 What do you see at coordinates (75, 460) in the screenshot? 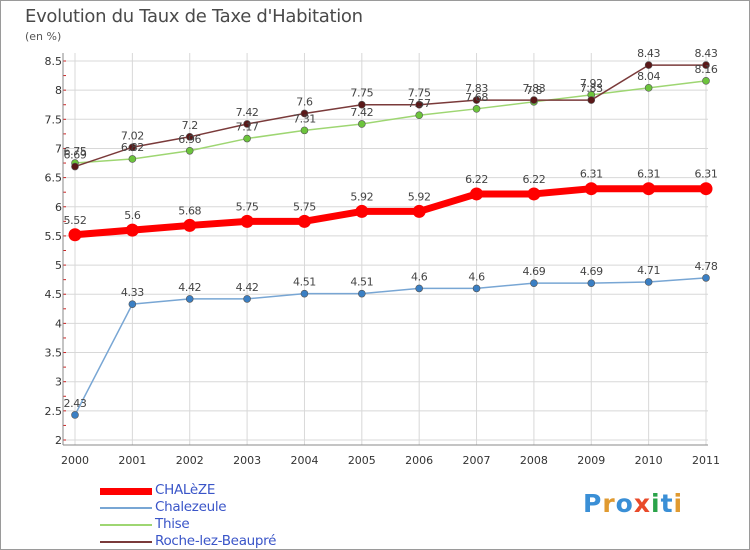
I see `x-tick-label: 2000` at bounding box center [75, 460].